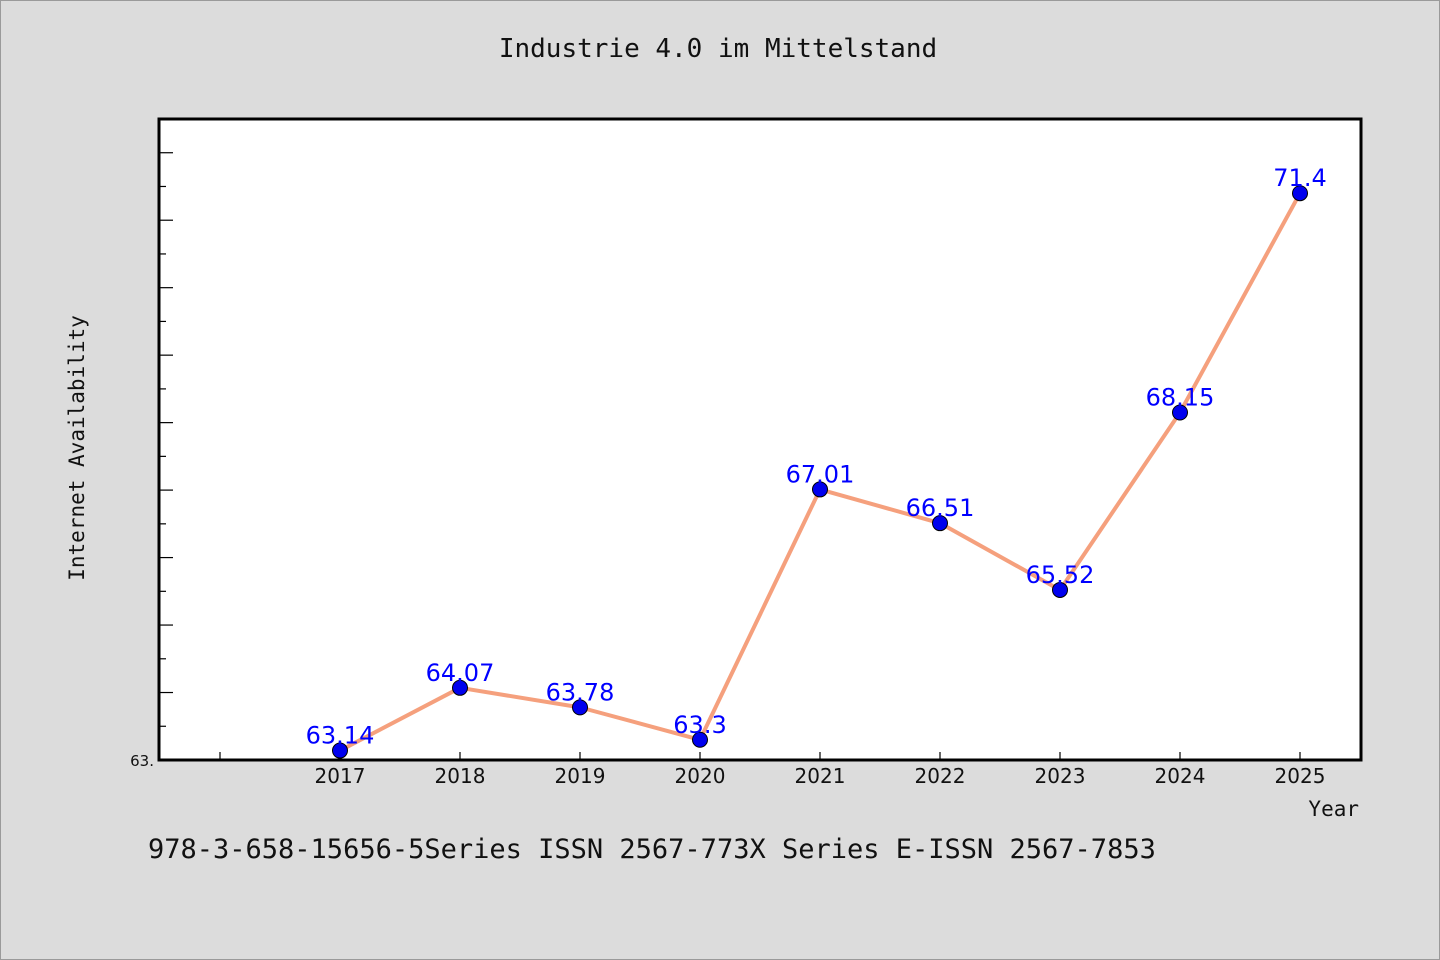 This screenshot has height=960, width=1440. I want to click on x-tick-label: 2023, so click(1060, 776).